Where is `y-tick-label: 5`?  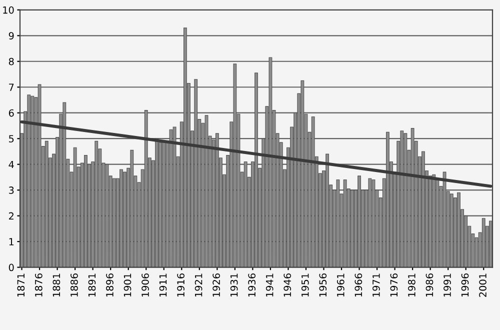
y-tick-label: 5 is located at coordinates (11, 138).